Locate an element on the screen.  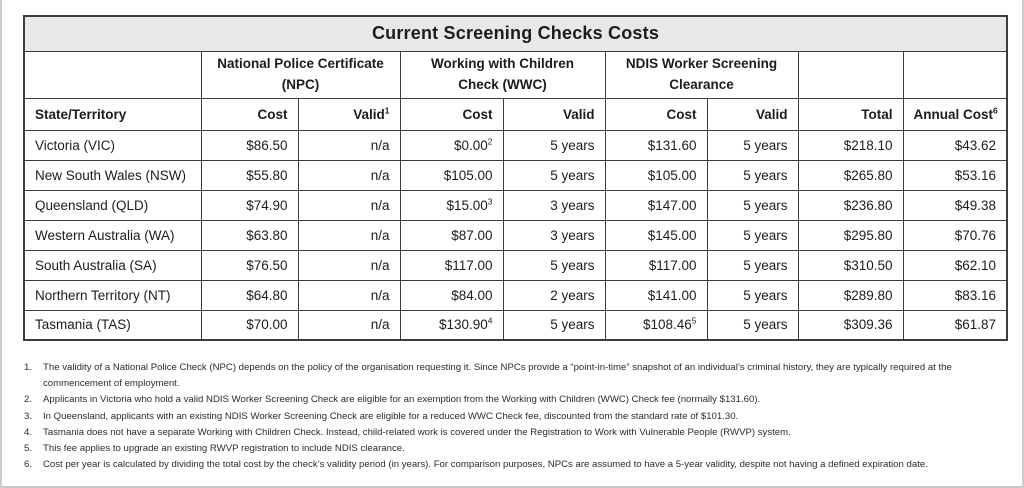
footnote-number: 1. is located at coordinates (28, 367).